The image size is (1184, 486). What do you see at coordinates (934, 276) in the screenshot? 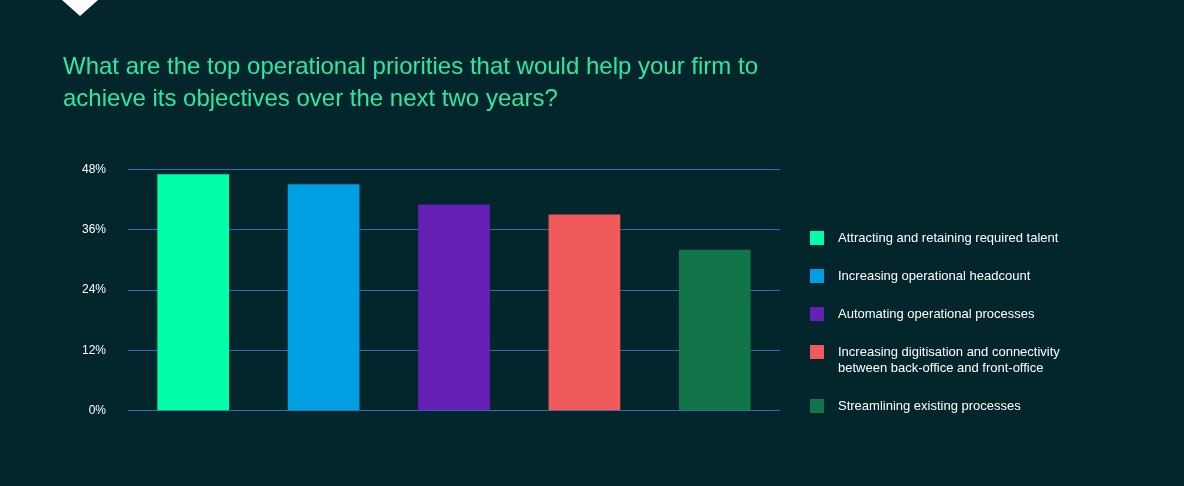
I see `legend-label: Increasing operational headcount` at bounding box center [934, 276].